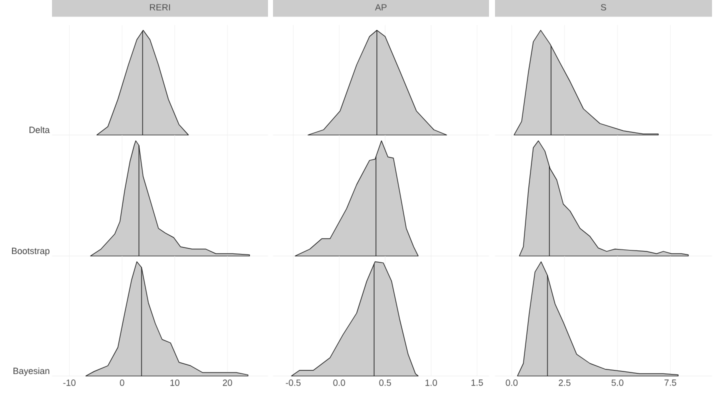 The image size is (714, 399). Describe the element at coordinates (618, 383) in the screenshot. I see `x-tick-label: 5.0` at that location.